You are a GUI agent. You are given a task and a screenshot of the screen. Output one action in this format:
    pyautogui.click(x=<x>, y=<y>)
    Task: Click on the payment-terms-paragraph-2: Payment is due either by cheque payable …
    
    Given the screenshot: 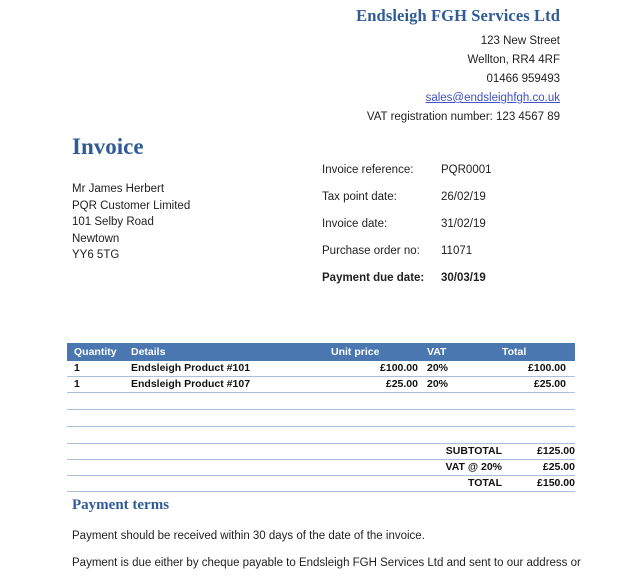 What is the action you would take?
    pyautogui.click(x=326, y=563)
    